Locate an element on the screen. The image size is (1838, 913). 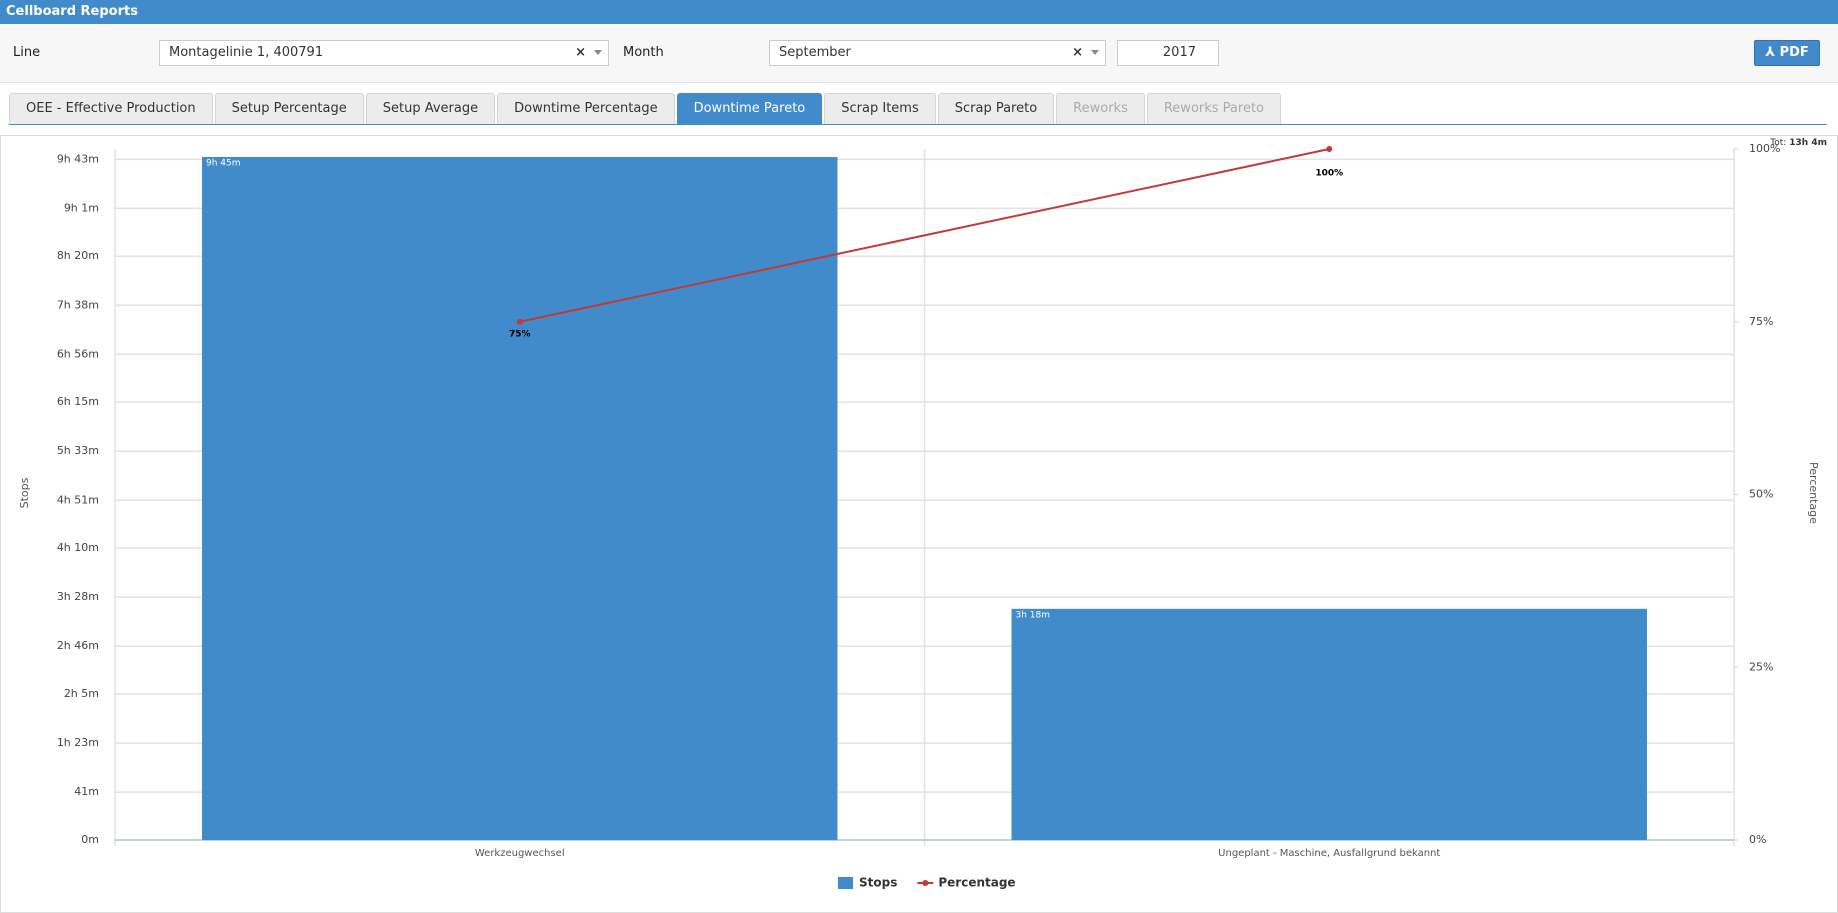
percentage-line is located at coordinates (924, 235).